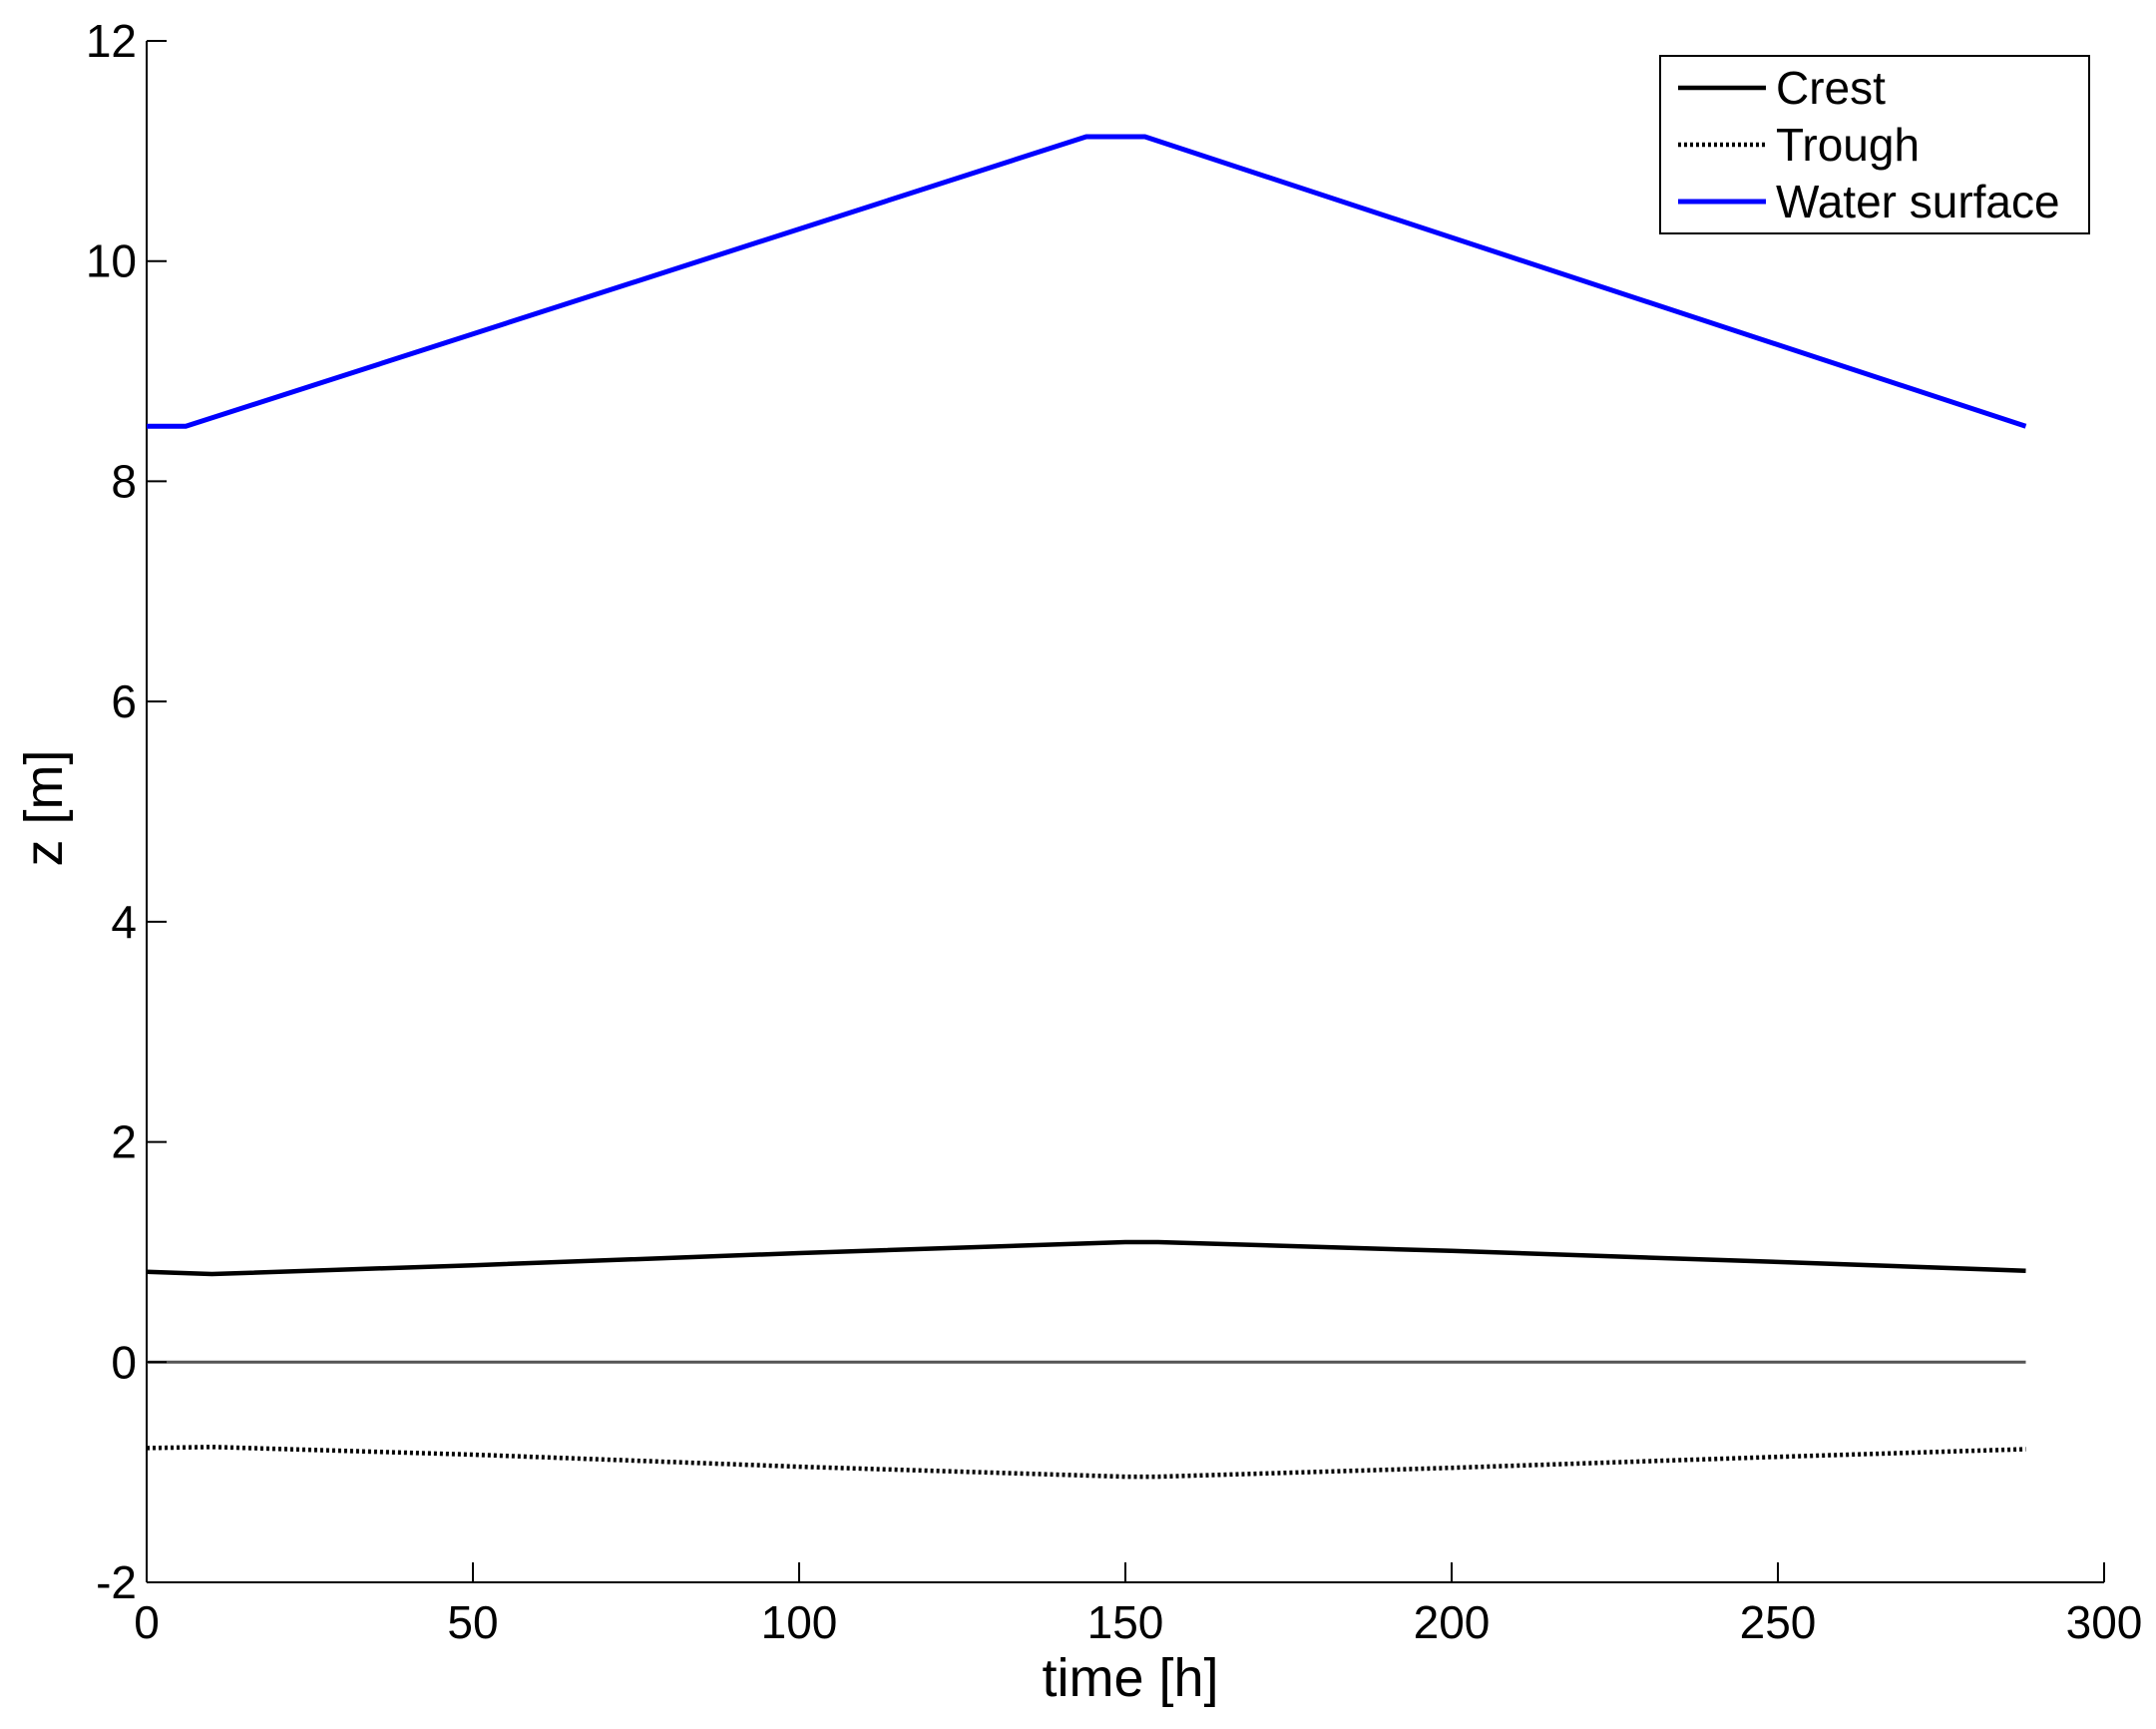 The width and height of the screenshot is (2156, 1729). What do you see at coordinates (1086, 1462) in the screenshot?
I see `series-line-trough` at bounding box center [1086, 1462].